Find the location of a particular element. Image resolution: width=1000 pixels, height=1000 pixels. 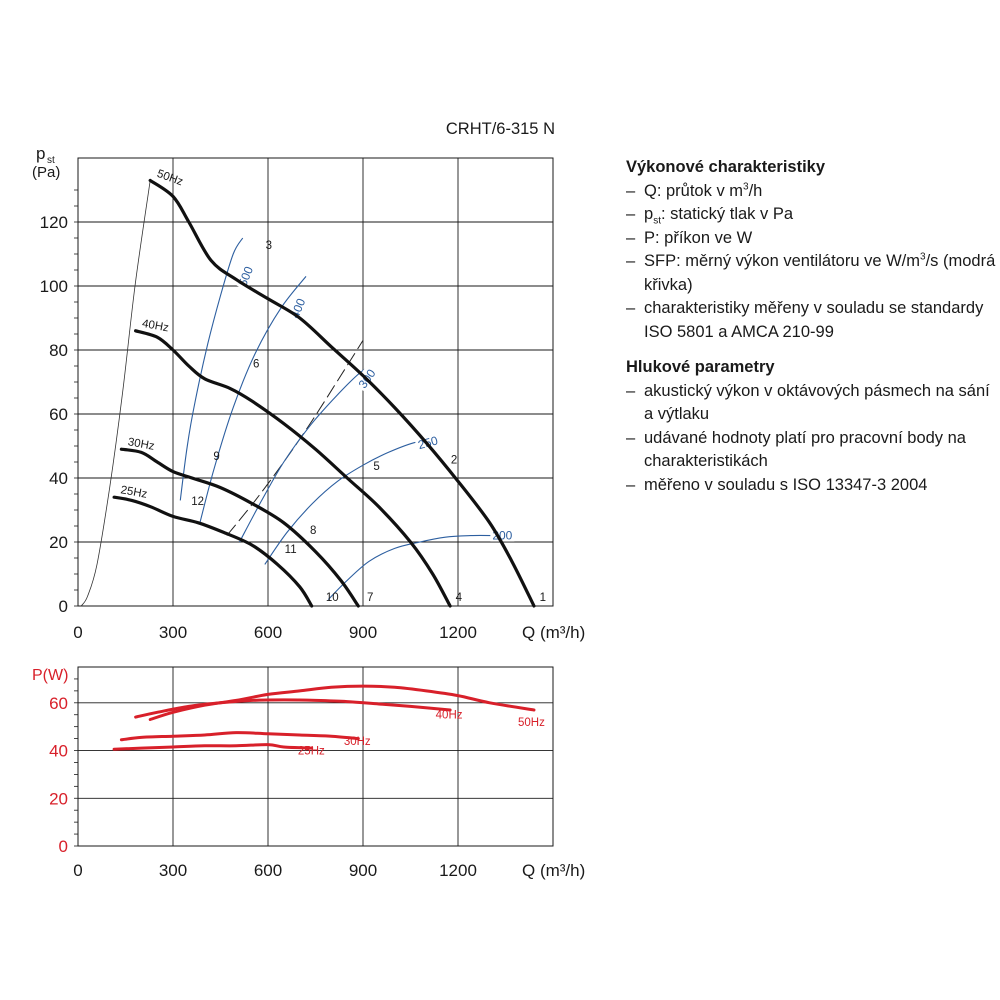

power-xlabel: Q (m³/h) is located at coordinates (553, 870).